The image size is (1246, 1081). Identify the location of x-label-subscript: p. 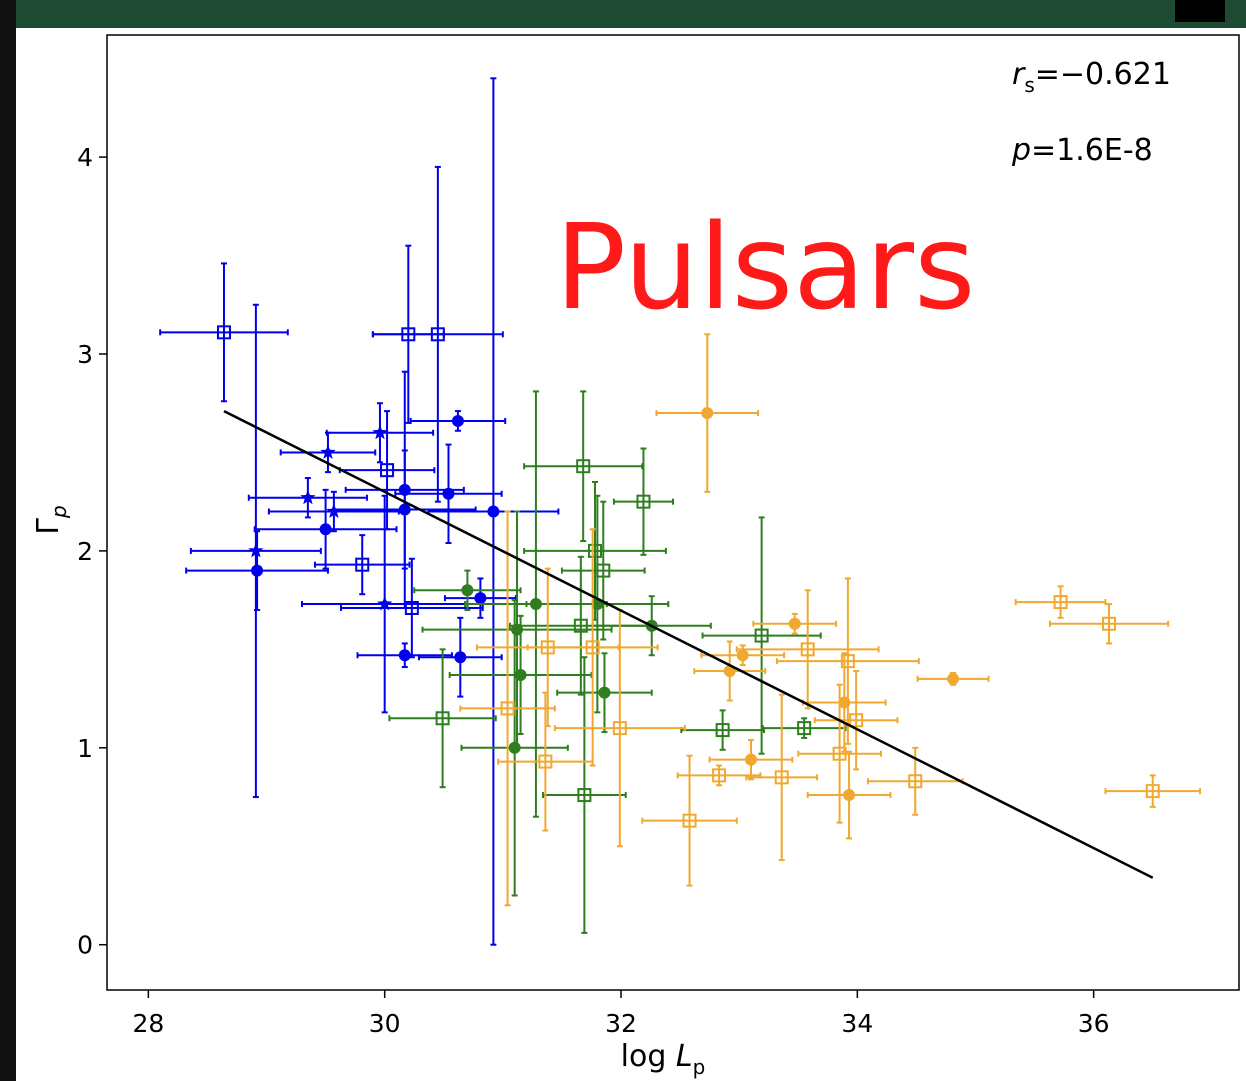
(699, 1067).